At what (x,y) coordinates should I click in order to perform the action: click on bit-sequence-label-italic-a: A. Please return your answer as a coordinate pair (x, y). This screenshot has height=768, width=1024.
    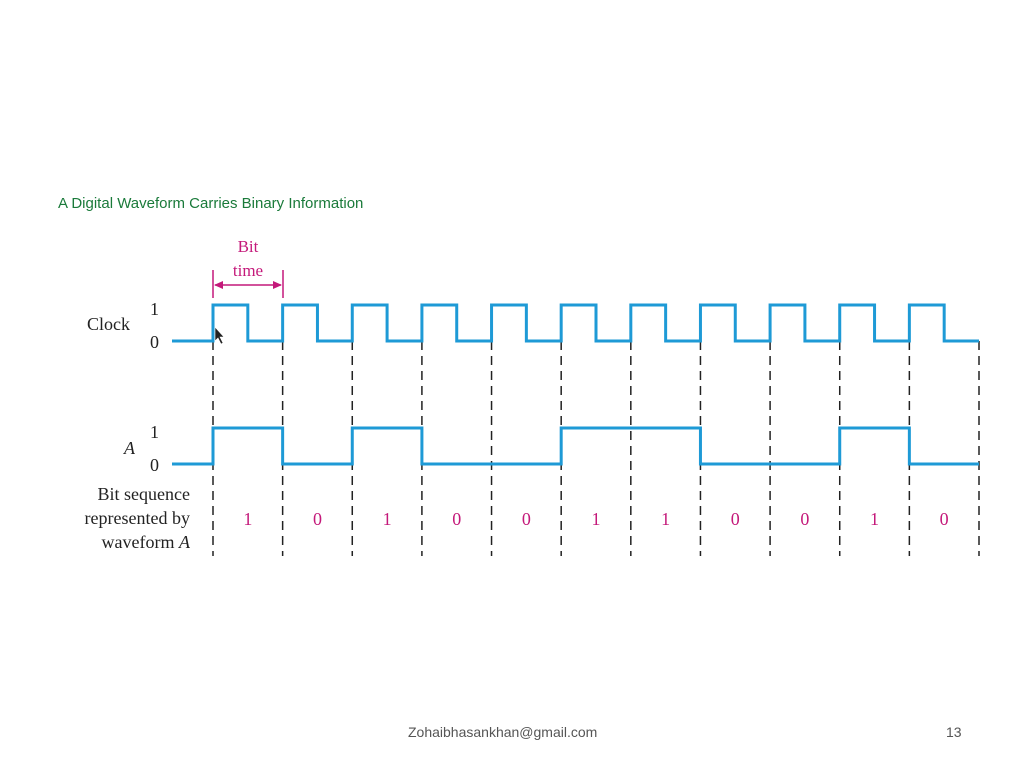
    Looking at the image, I should click on (184, 542).